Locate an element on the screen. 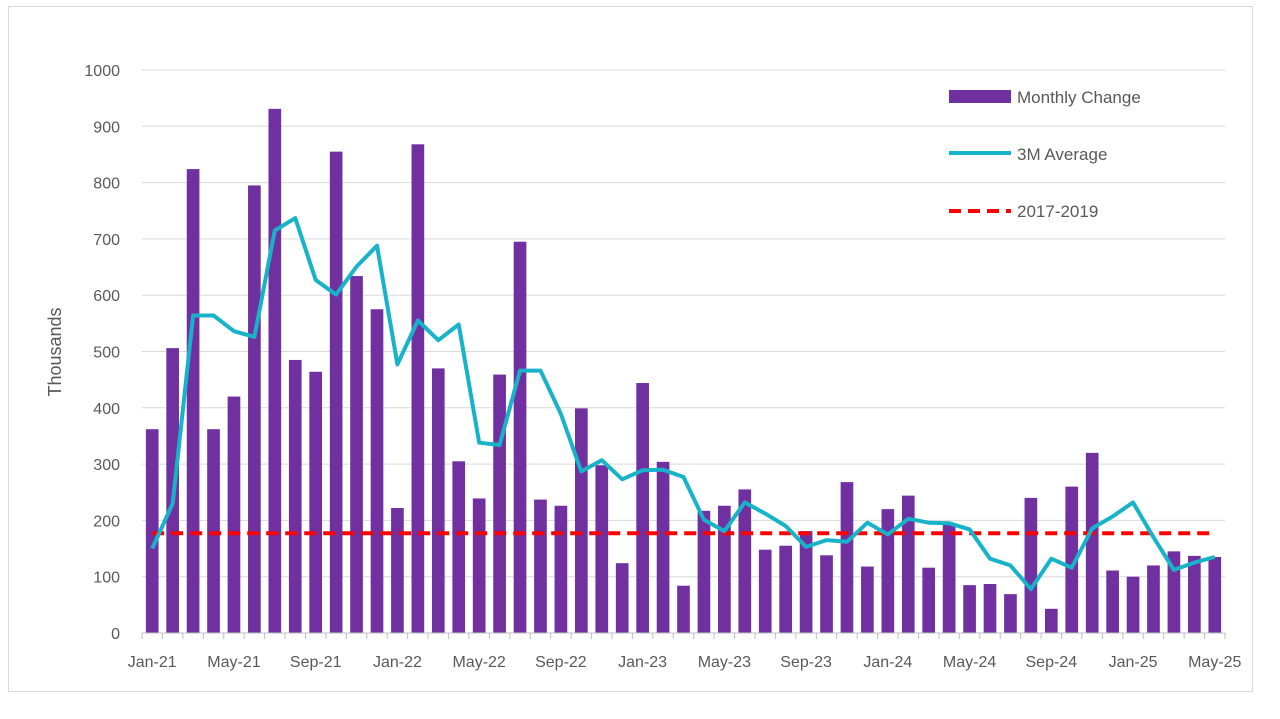 This screenshot has height=719, width=1280. y-tick-label: 600 is located at coordinates (106, 296).